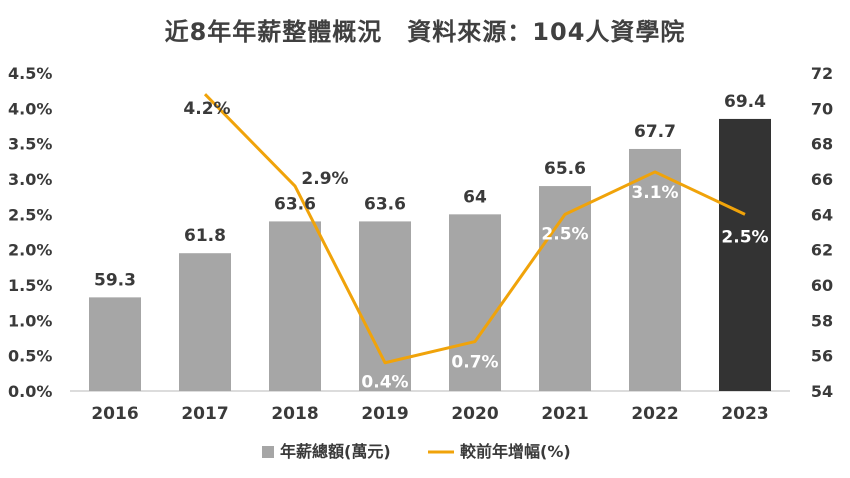 This screenshot has width=850, height=478. What do you see at coordinates (204, 414) in the screenshot?
I see `x-axis-tick-label: 2017` at bounding box center [204, 414].